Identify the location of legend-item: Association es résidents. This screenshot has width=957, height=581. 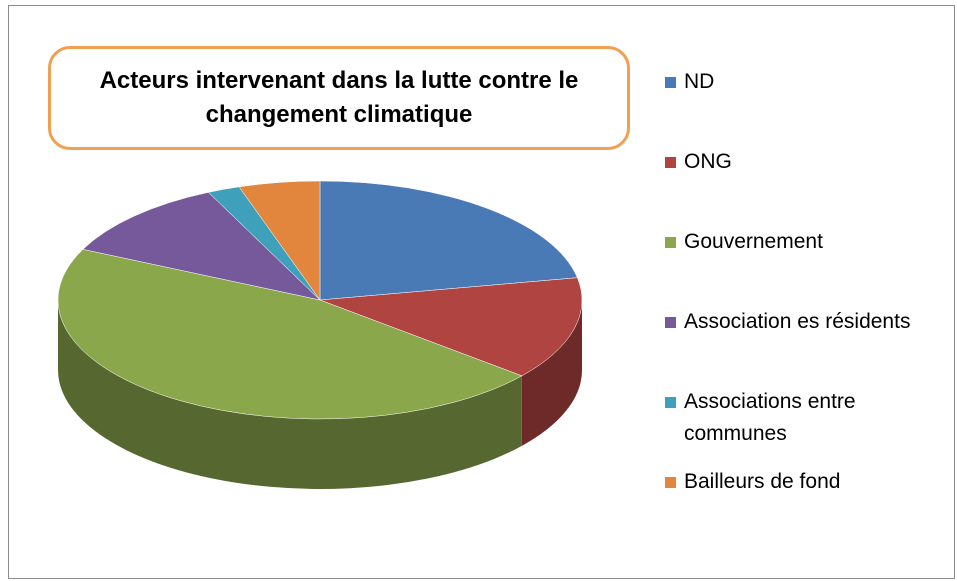
(807, 322).